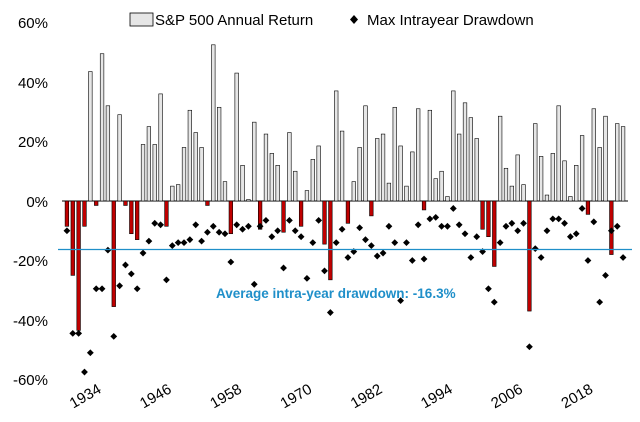 The width and height of the screenshot is (640, 422). Describe the element at coordinates (30, 261) in the screenshot. I see `y-tick-neg20: -20%` at that location.